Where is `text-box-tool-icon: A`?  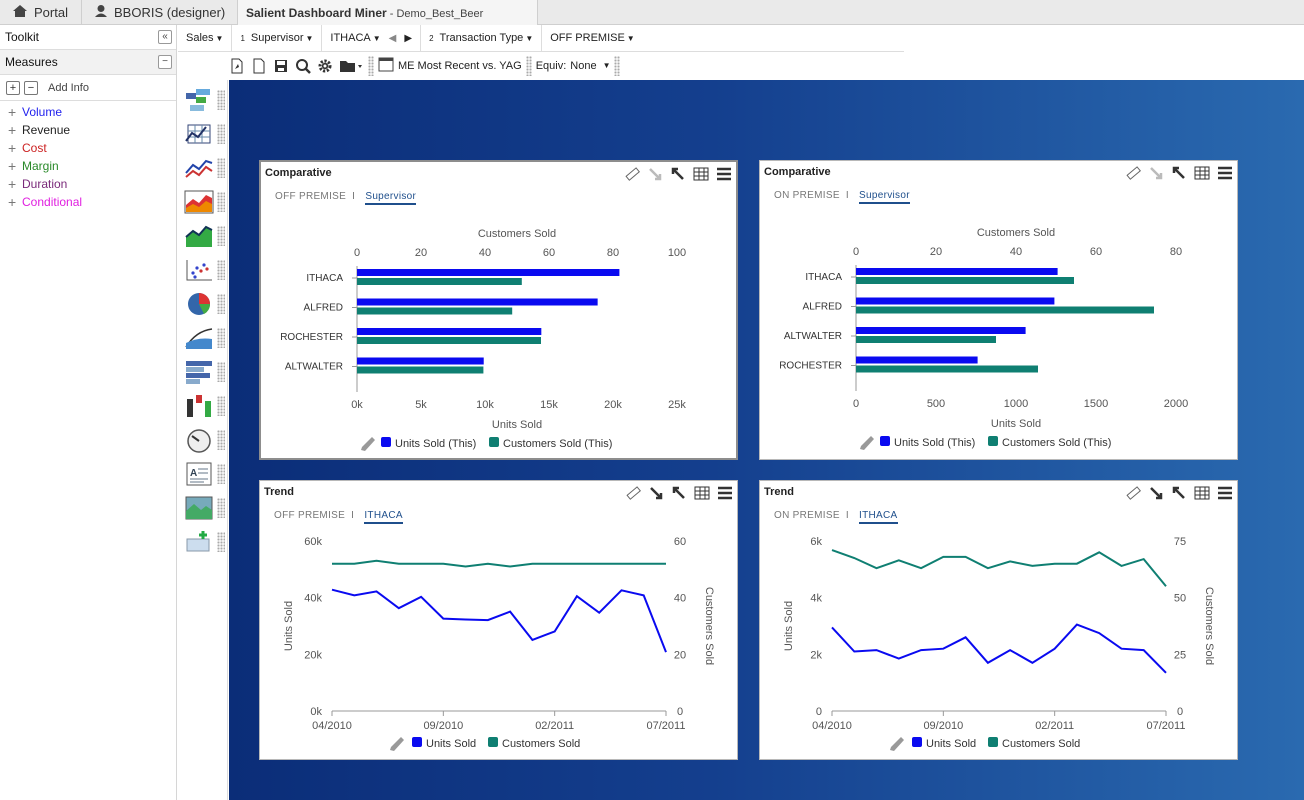
text-box-tool-icon: A is located at coordinates (199, 474).